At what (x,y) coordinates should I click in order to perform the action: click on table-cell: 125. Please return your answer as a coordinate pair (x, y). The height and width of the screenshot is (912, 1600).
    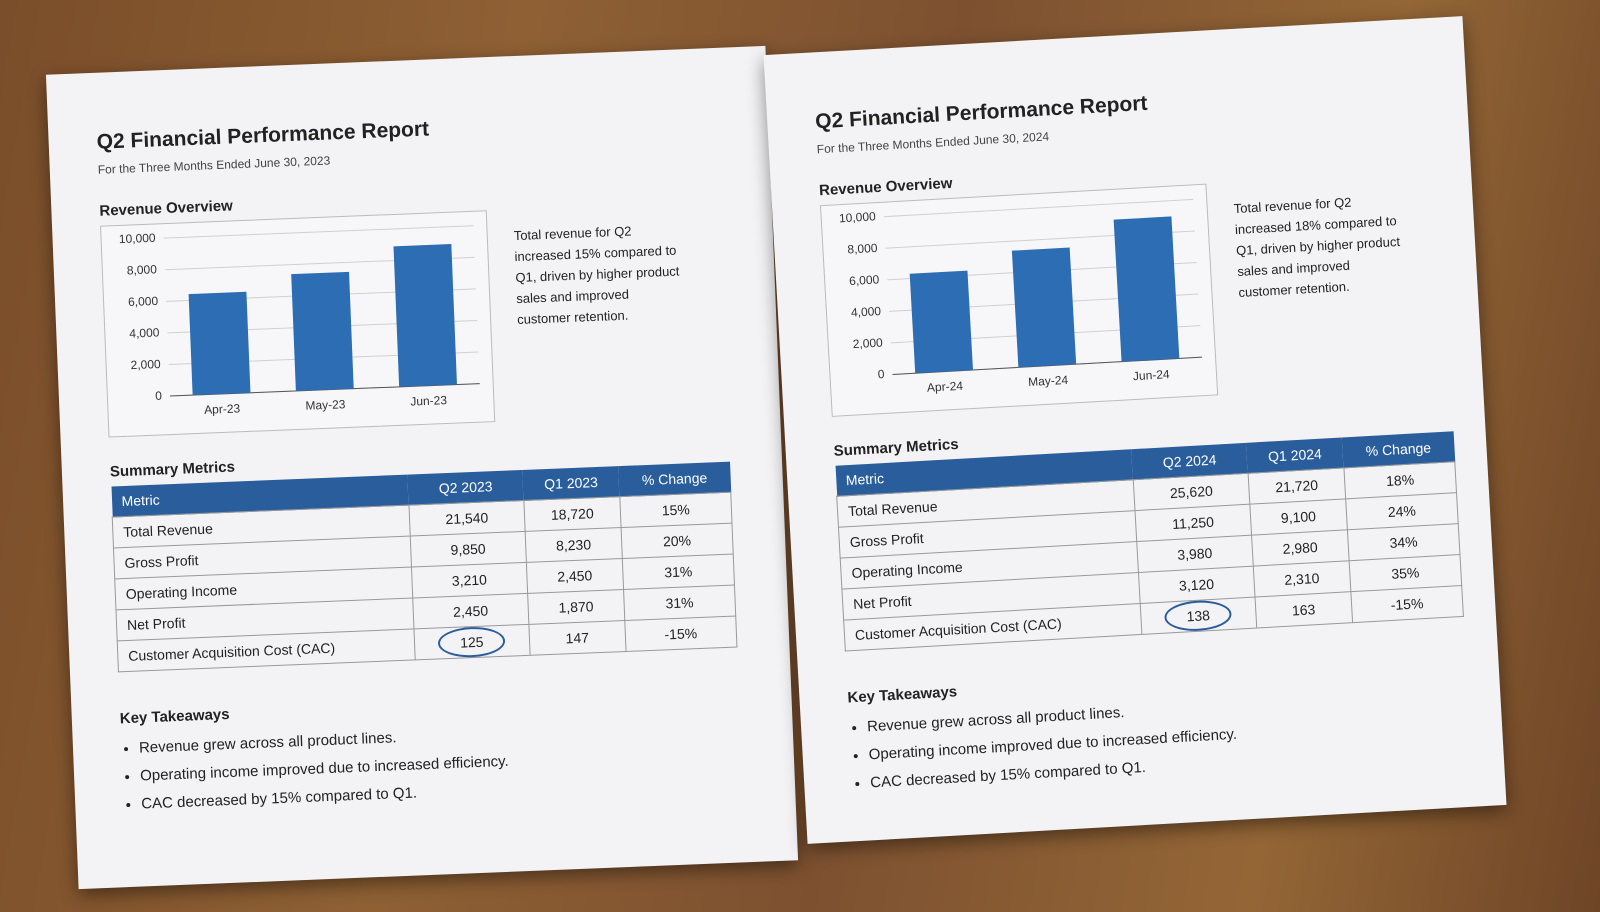
    Looking at the image, I should click on (471, 642).